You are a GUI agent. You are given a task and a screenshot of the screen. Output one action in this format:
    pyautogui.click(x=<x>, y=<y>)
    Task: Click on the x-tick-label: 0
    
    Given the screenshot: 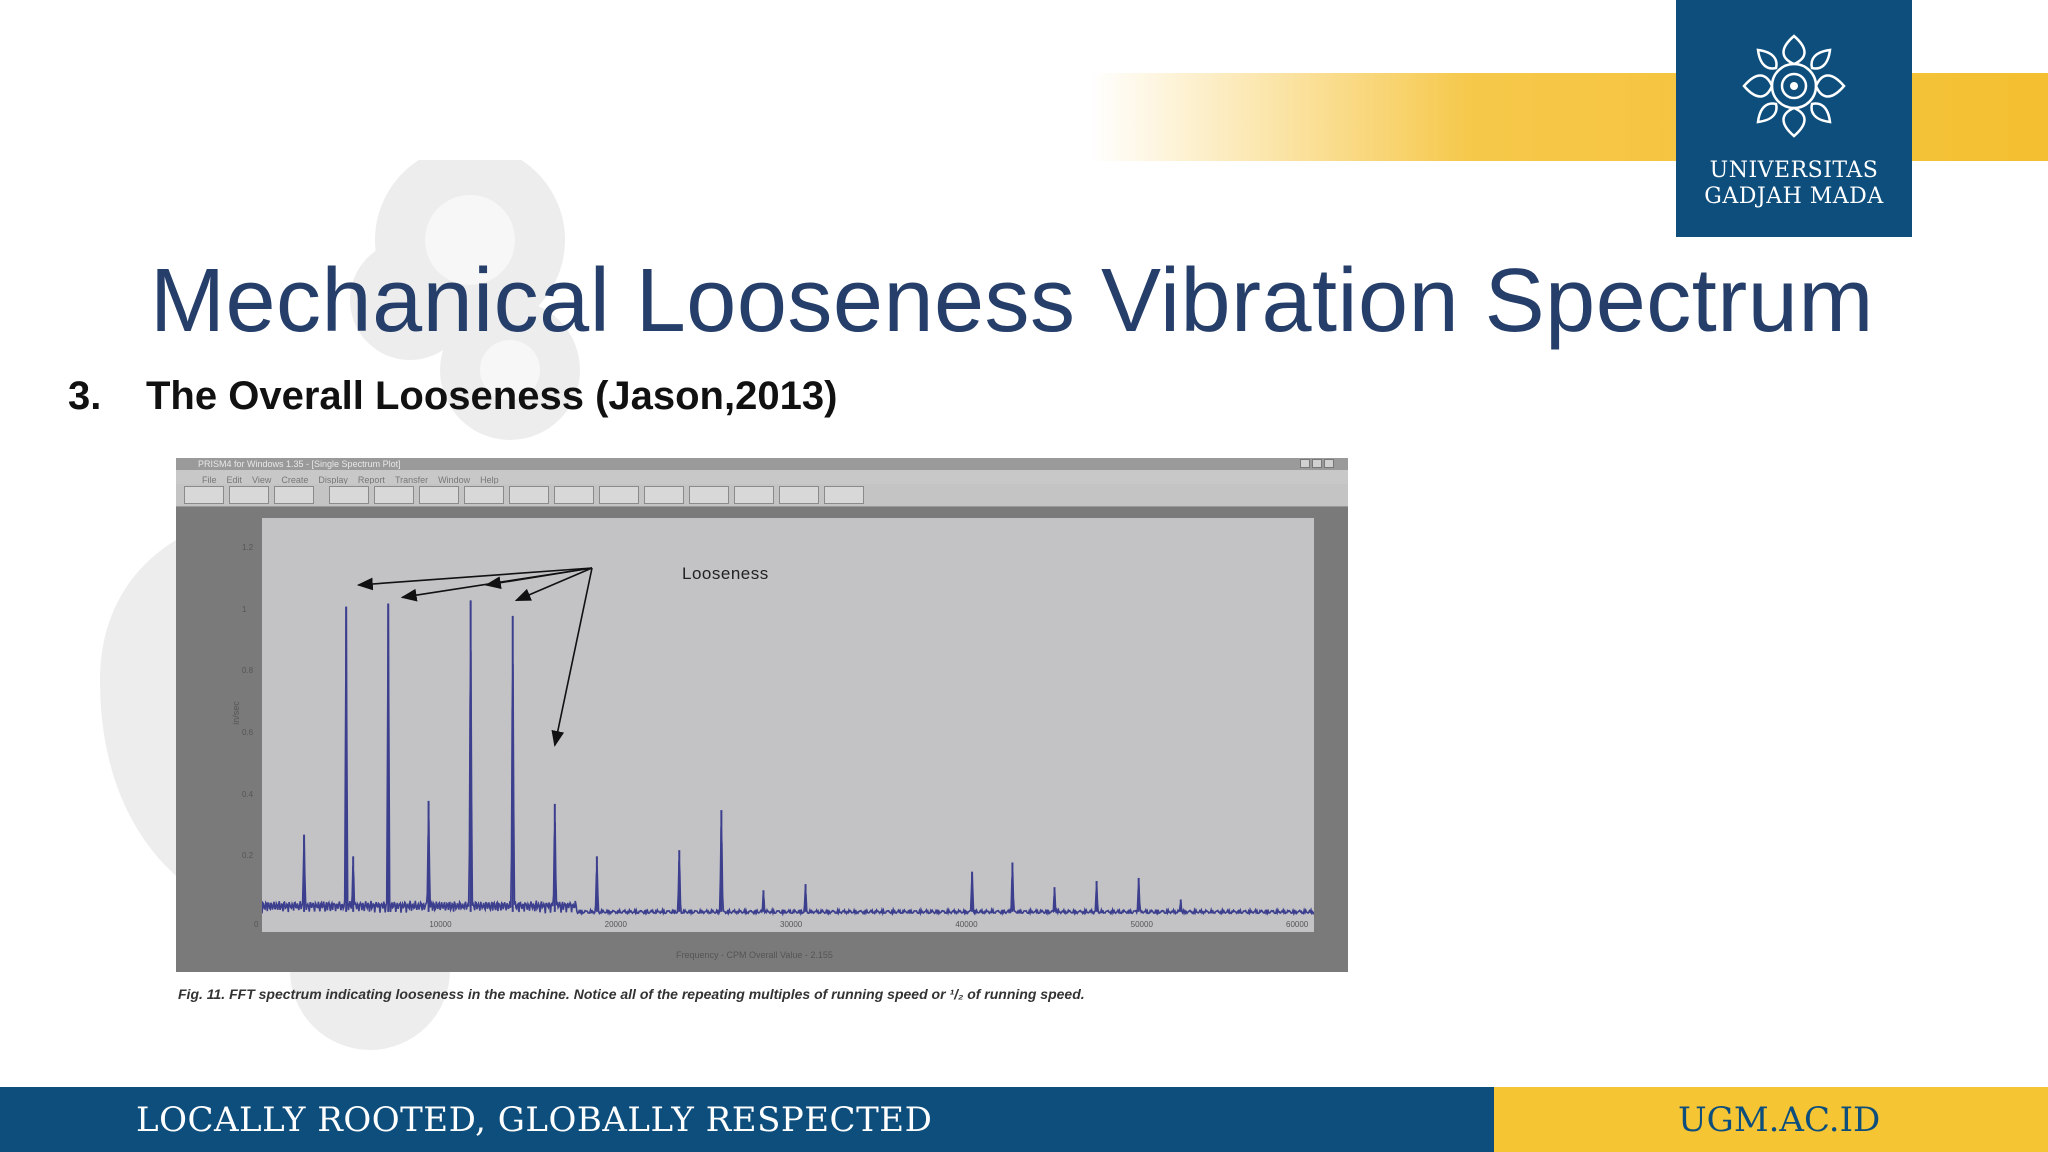 What is the action you would take?
    pyautogui.click(x=256, y=924)
    